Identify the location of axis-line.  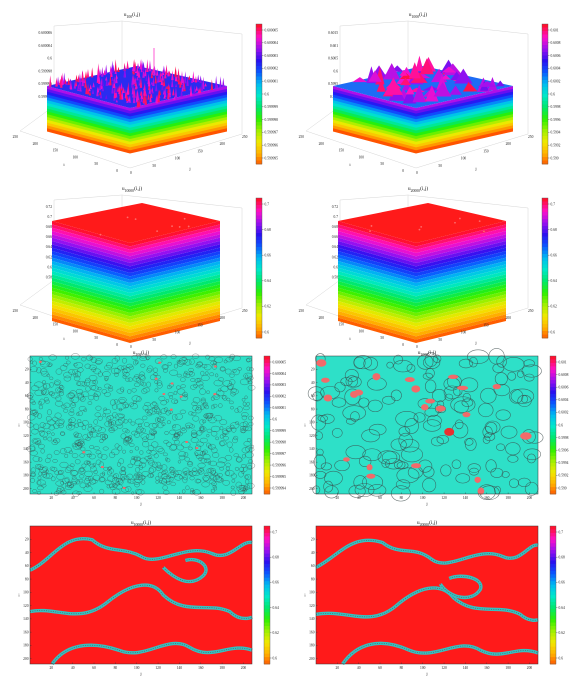
(374, 197).